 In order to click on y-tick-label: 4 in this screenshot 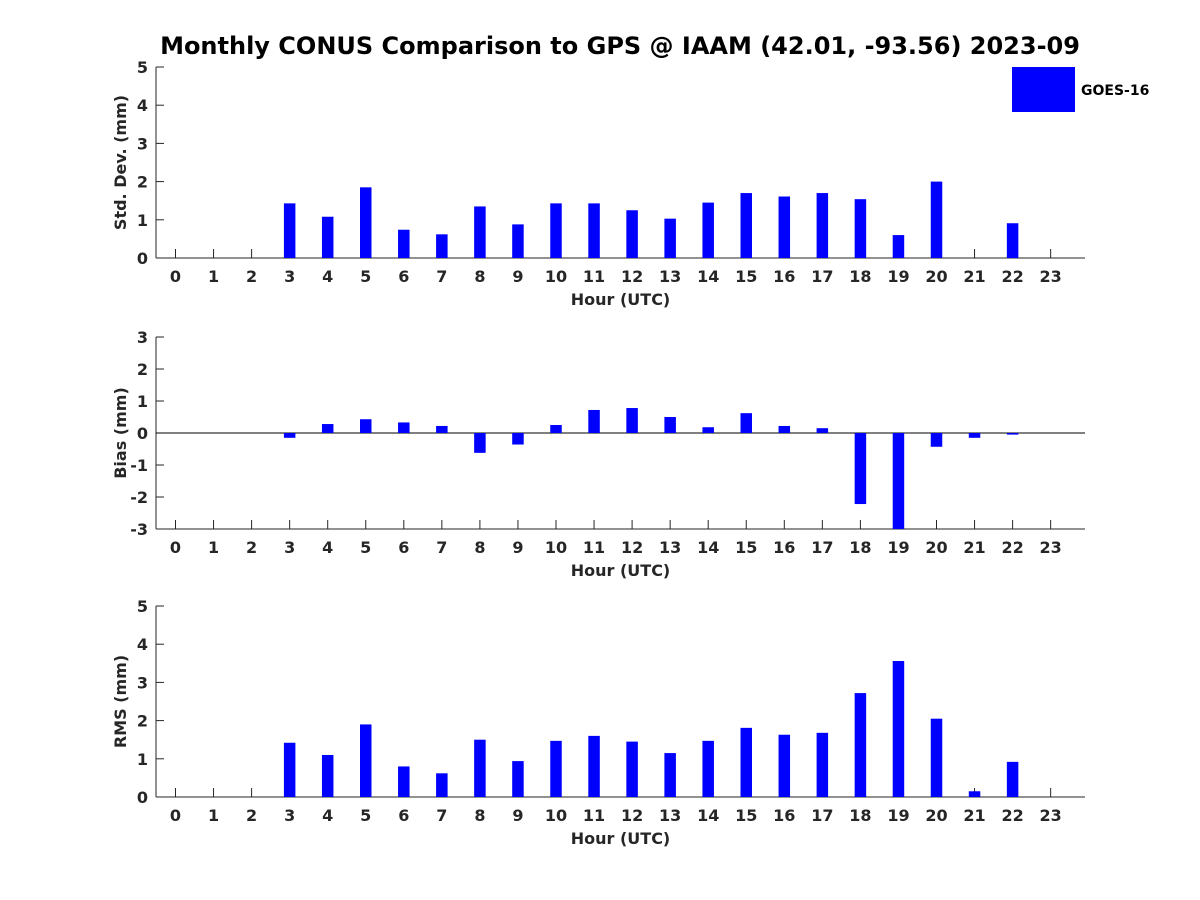, I will do `click(142, 644)`.